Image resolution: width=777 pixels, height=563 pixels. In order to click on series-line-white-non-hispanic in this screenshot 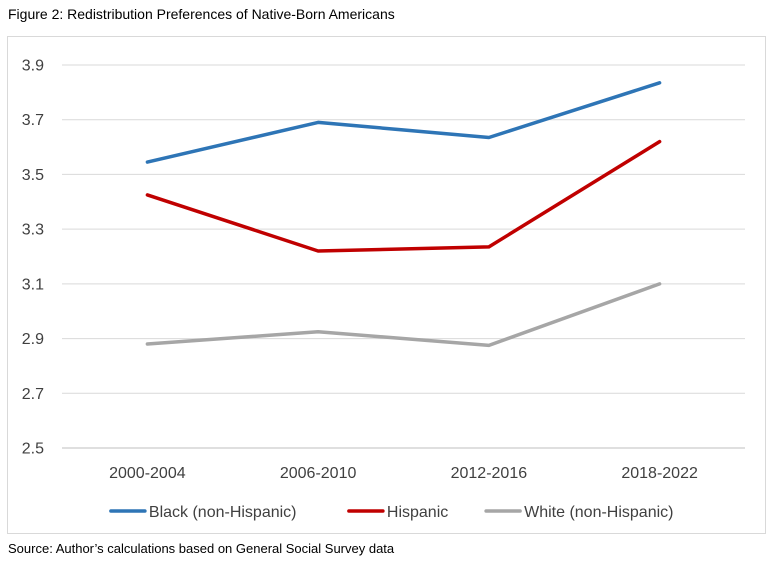, I will do `click(403, 315)`.